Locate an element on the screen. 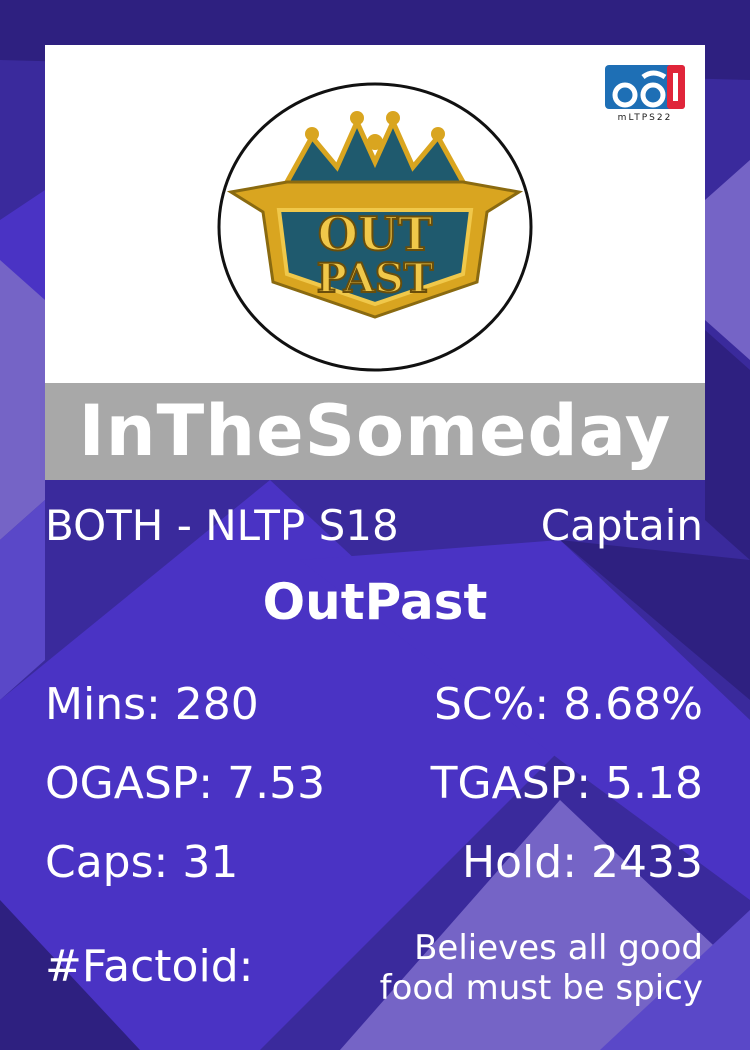  stat-sc: SC%: 8.68% is located at coordinates (568, 704).